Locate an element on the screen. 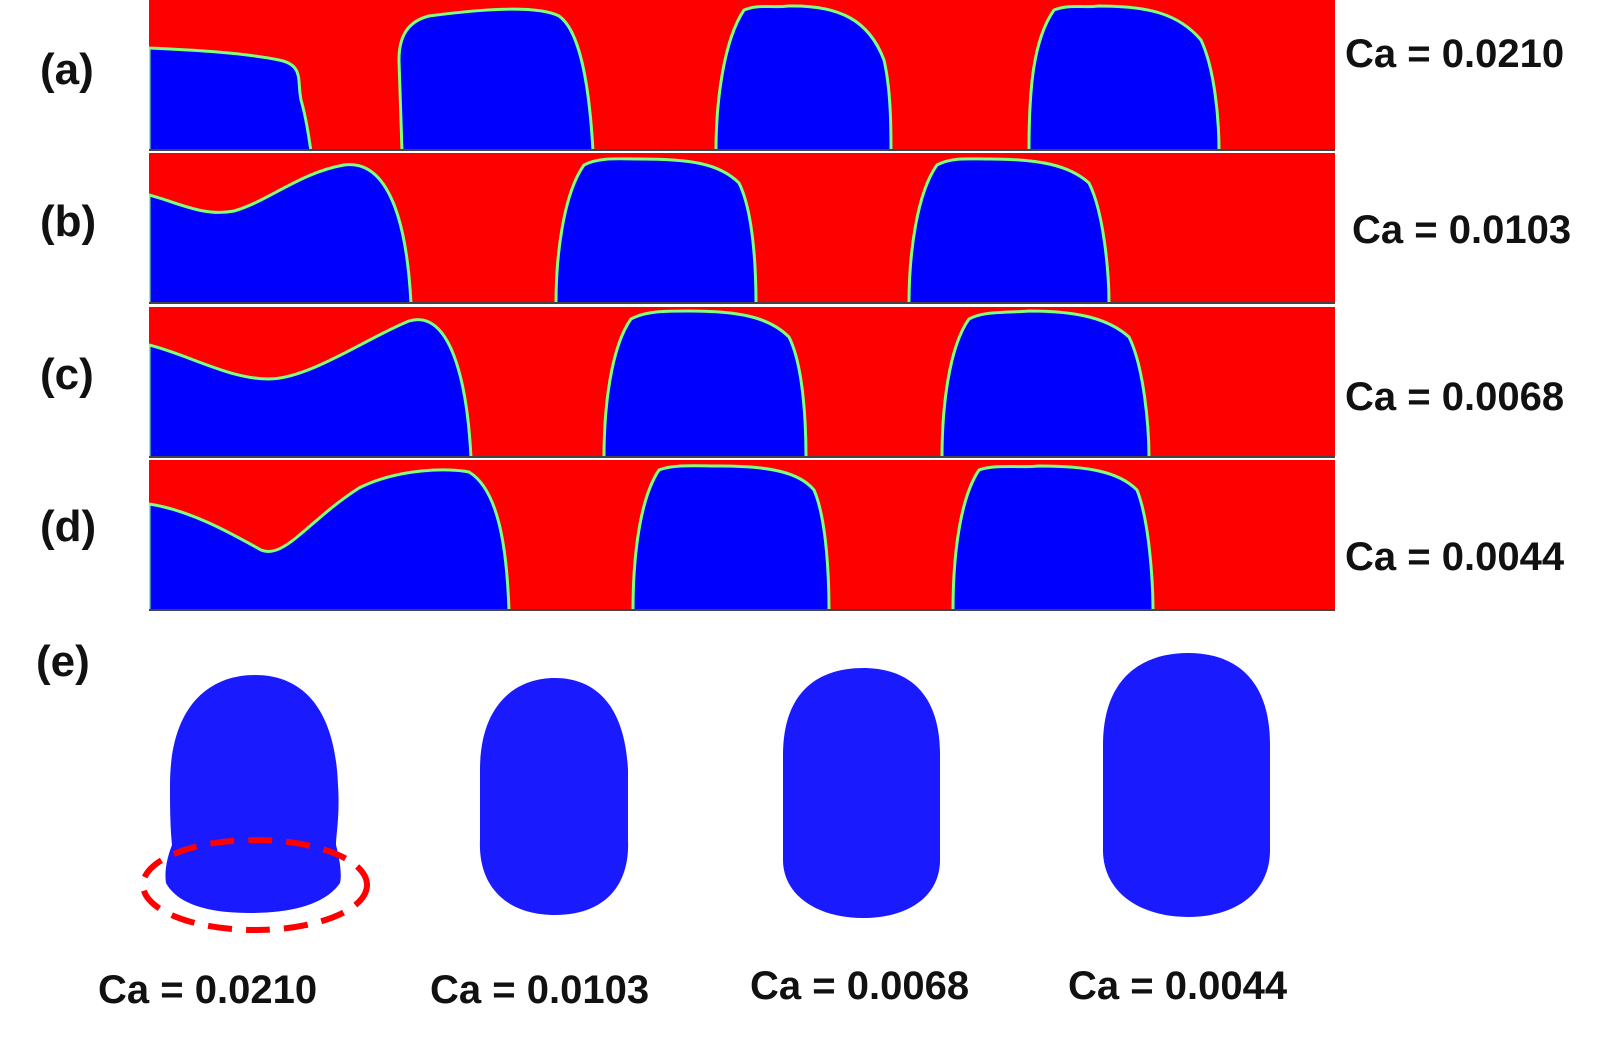 The width and height of the screenshot is (1618, 1045). panel-label-c: (c) is located at coordinates (67, 374).